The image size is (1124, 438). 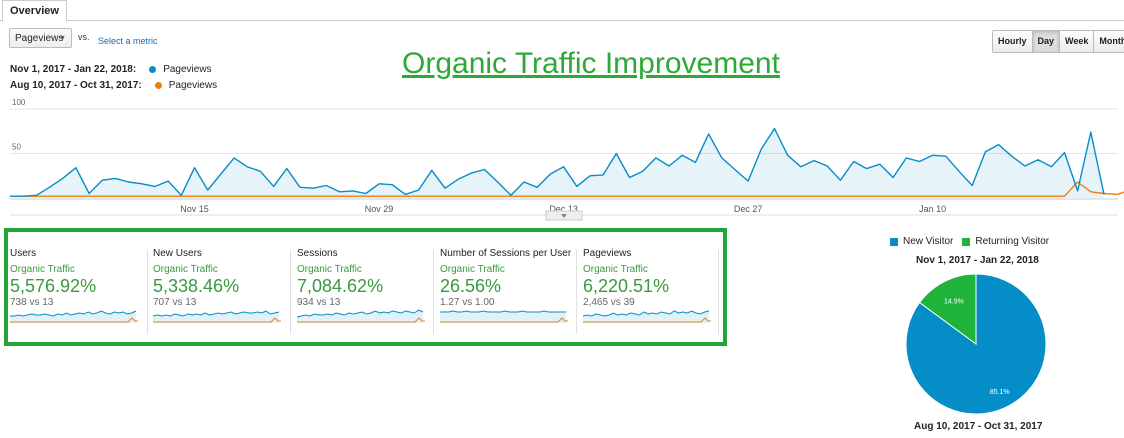 I want to click on time-granularity-group: Hourly Day Week Month, so click(x=1058, y=41).